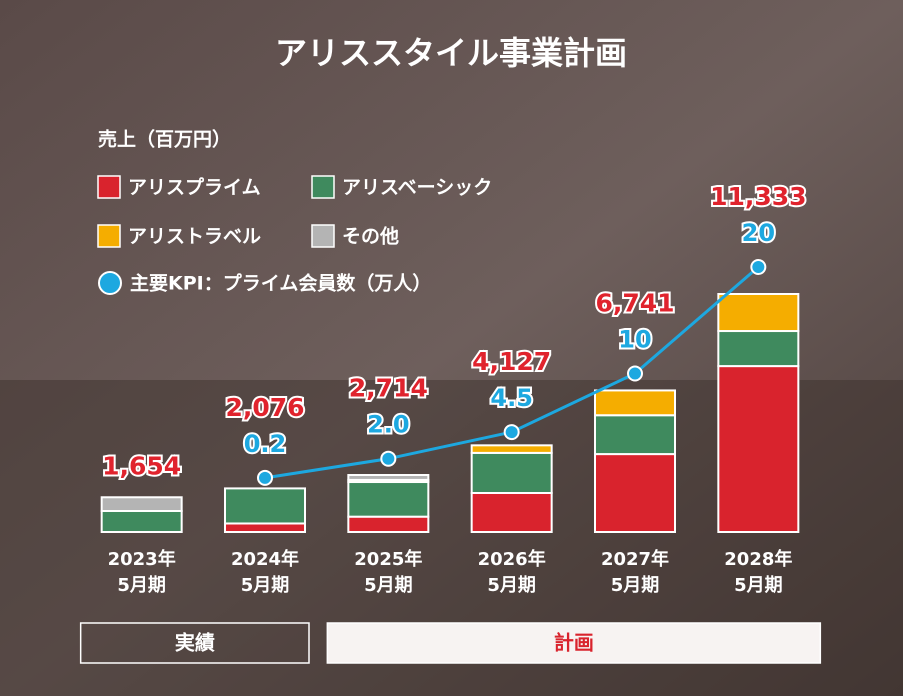 The width and height of the screenshot is (903, 696). What do you see at coordinates (388, 425) in the screenshot?
I see `kpi-label: 2.0` at bounding box center [388, 425].